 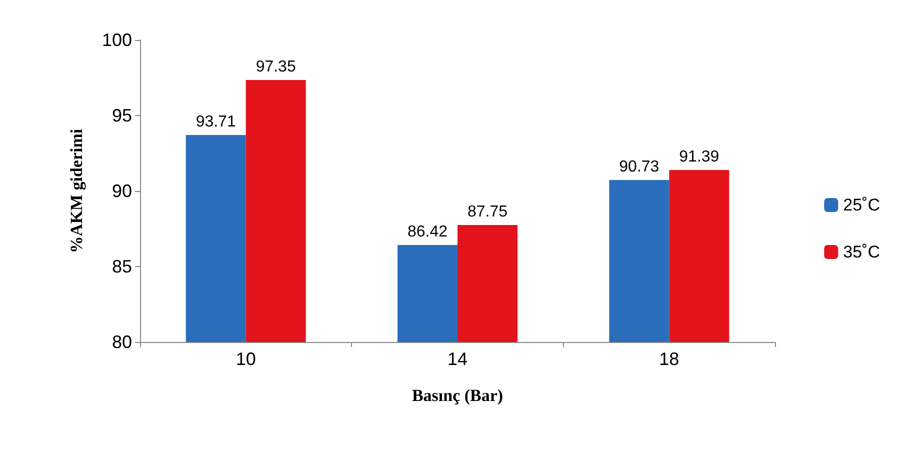 I want to click on y-axis-title: %AKM giderimi, so click(x=76, y=191).